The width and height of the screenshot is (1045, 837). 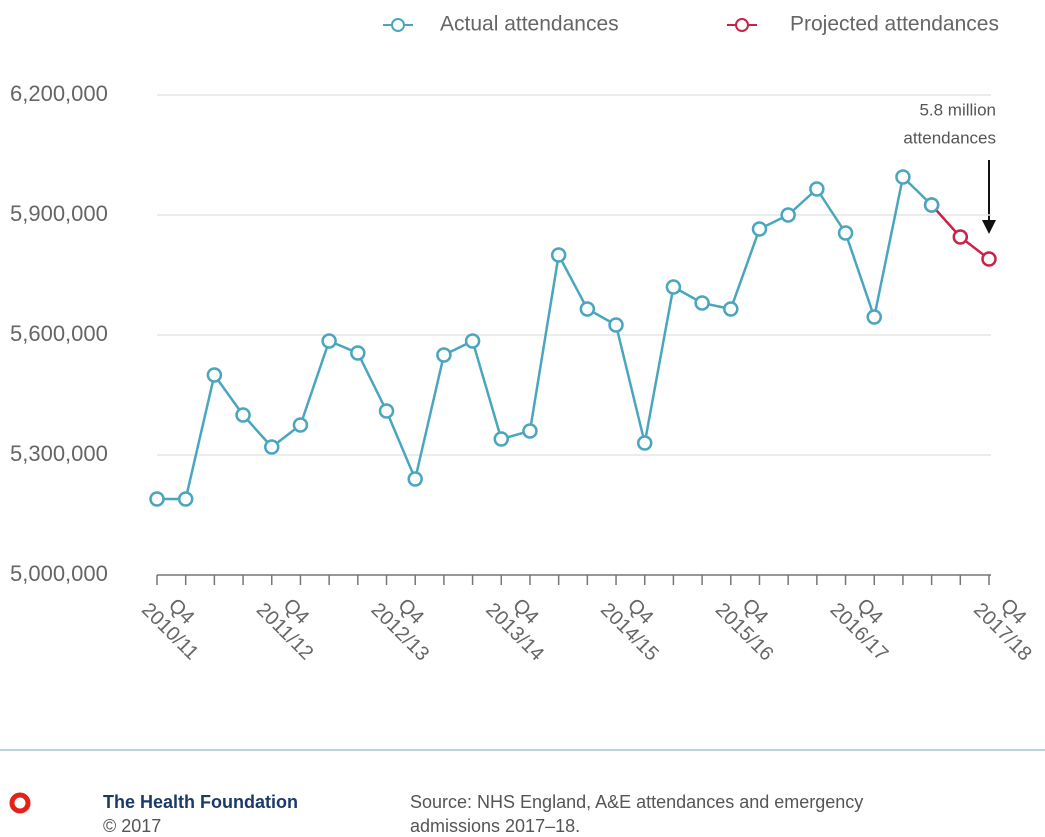 I want to click on y-tick-label: 5,000,000, so click(x=59, y=573).